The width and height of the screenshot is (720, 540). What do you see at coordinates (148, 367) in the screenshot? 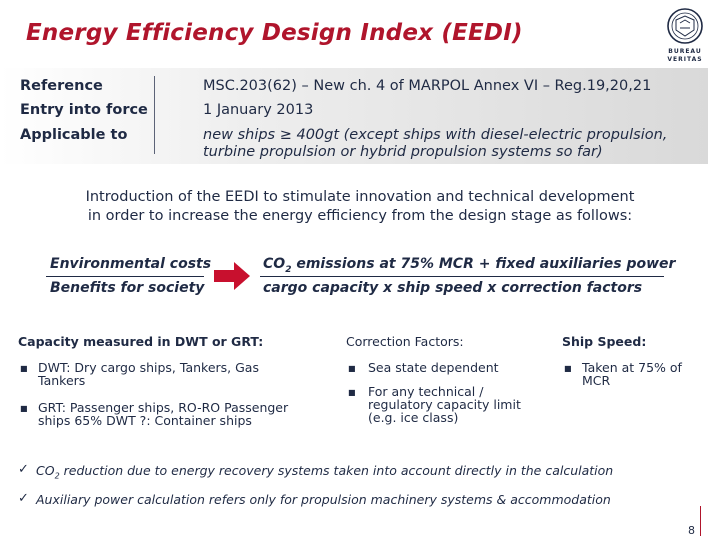
I see `capacity-item-dwt-line1: DWT: Dry cargo ships, Tankers, Gas` at bounding box center [148, 367].